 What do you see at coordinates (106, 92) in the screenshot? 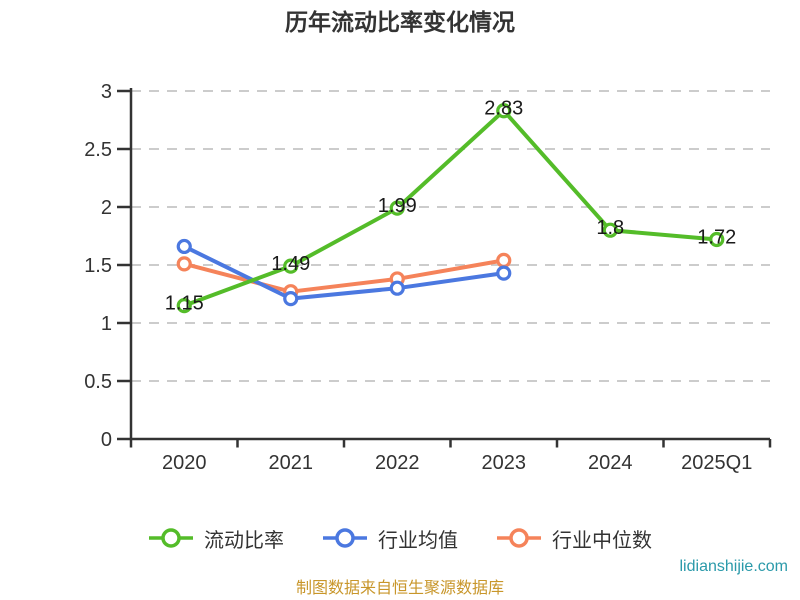
I see `y-tick-label: 3` at bounding box center [106, 92].